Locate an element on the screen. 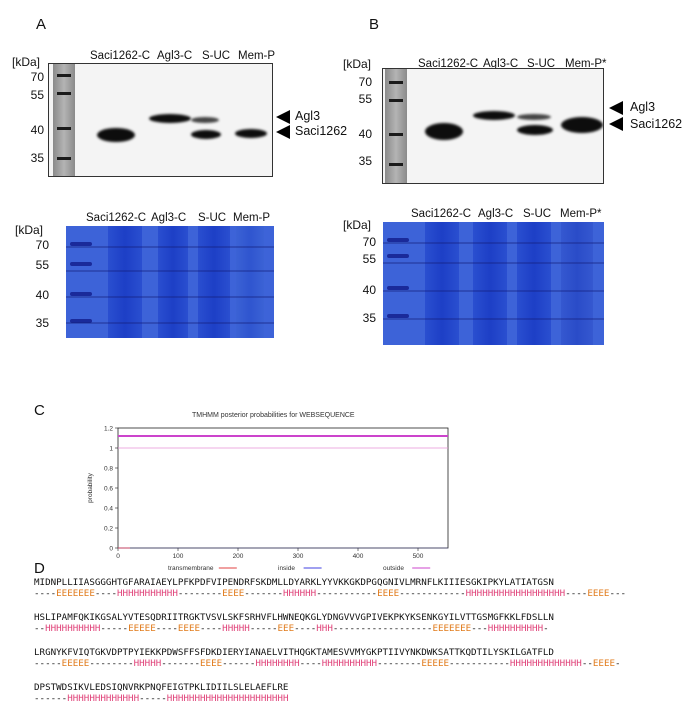  legend-label: inside is located at coordinates (286, 567).